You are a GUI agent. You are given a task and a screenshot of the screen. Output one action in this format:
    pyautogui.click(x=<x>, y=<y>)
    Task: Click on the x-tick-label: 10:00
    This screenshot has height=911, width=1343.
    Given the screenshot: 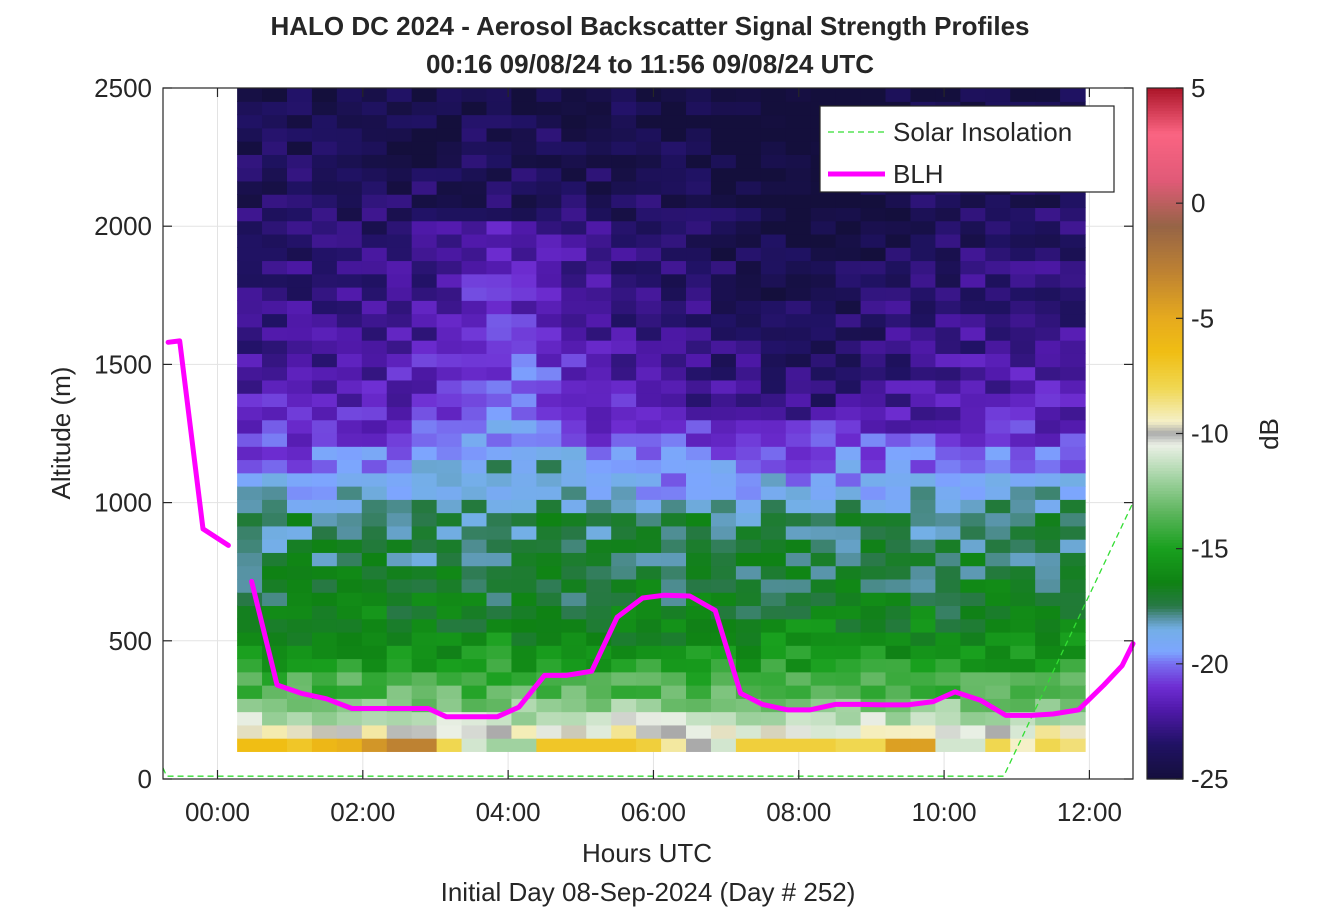 What is the action you would take?
    pyautogui.click(x=944, y=812)
    